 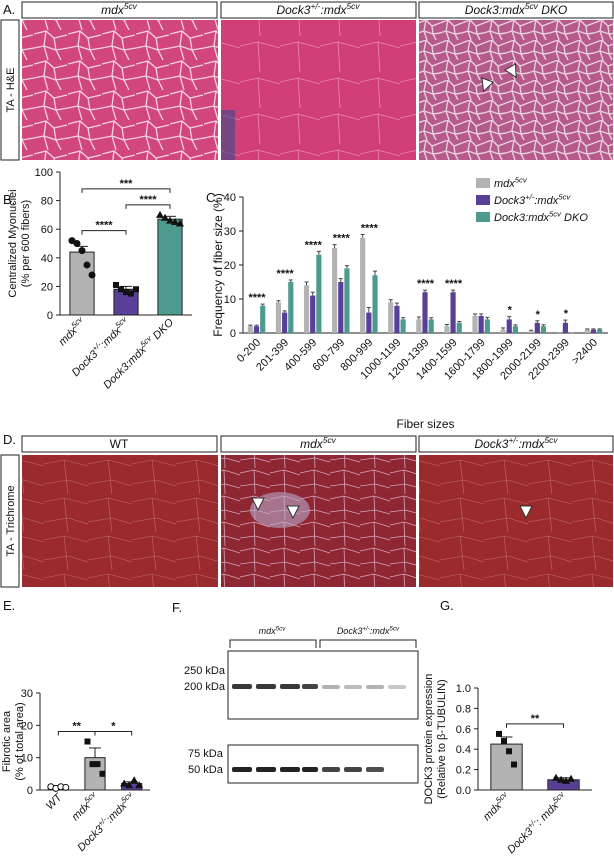 I want to click on y-axis-title: Frequency of fiber size (%), so click(x=218, y=264).